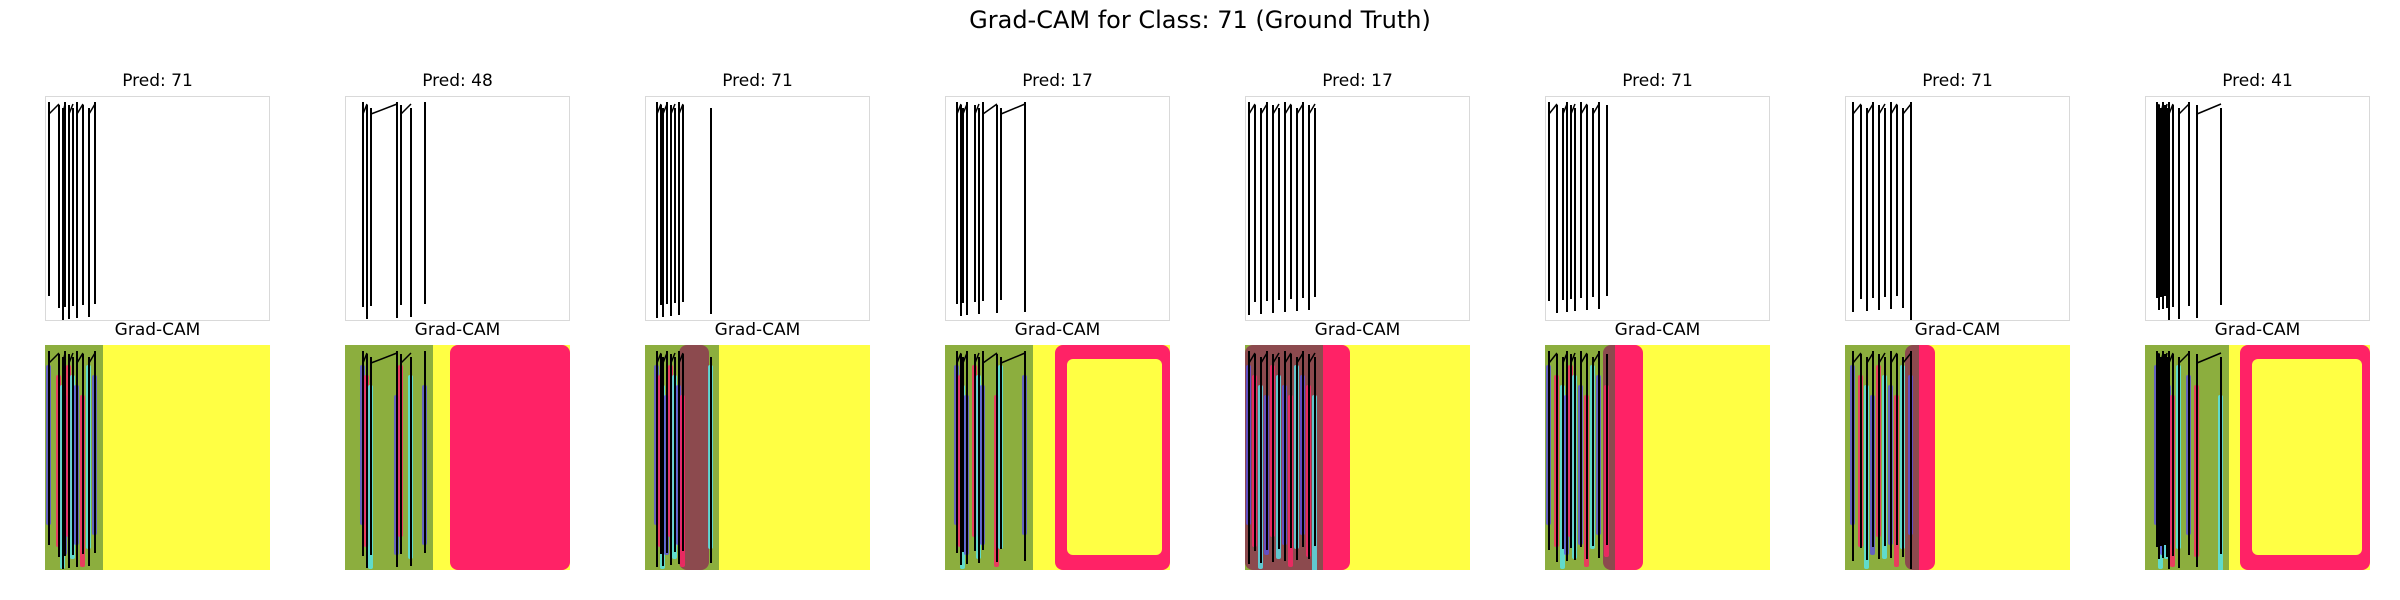 This screenshot has height=600, width=2400. Describe the element at coordinates (1200, 20) in the screenshot. I see `figure-title: Grad-CAM for Class: 71 (Ground Truth)` at that location.